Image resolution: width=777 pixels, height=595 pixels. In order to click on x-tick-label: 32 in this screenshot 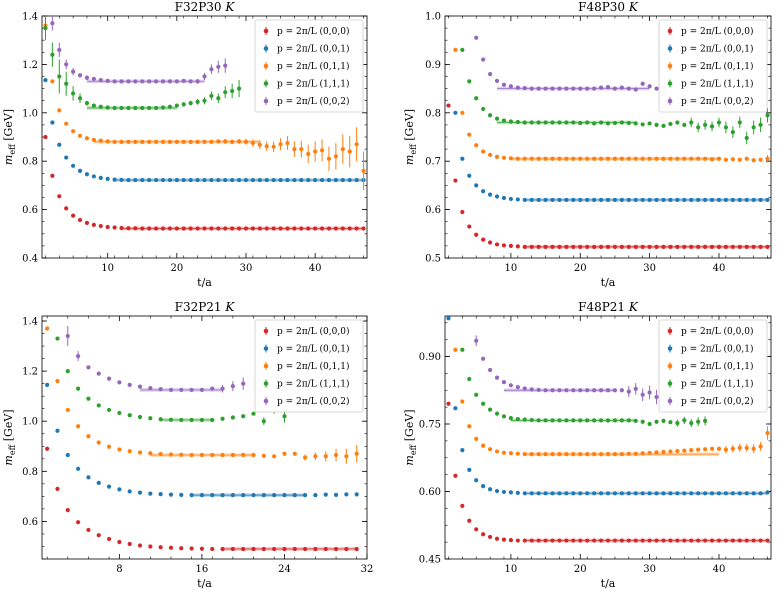, I will do `click(367, 569)`.